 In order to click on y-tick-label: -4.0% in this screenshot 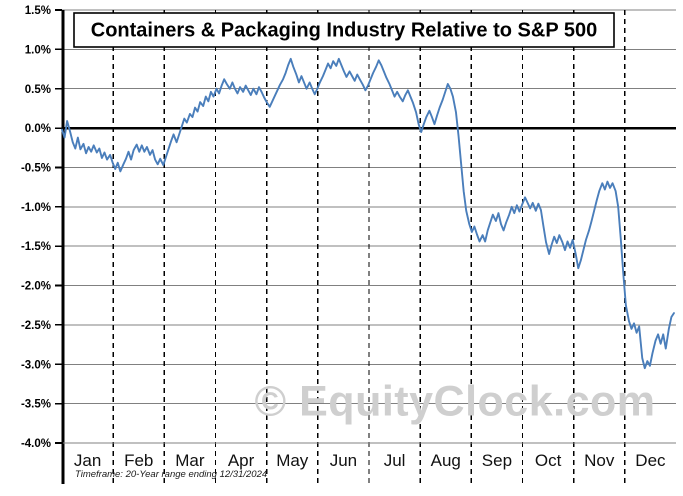, I will do `click(36, 444)`.